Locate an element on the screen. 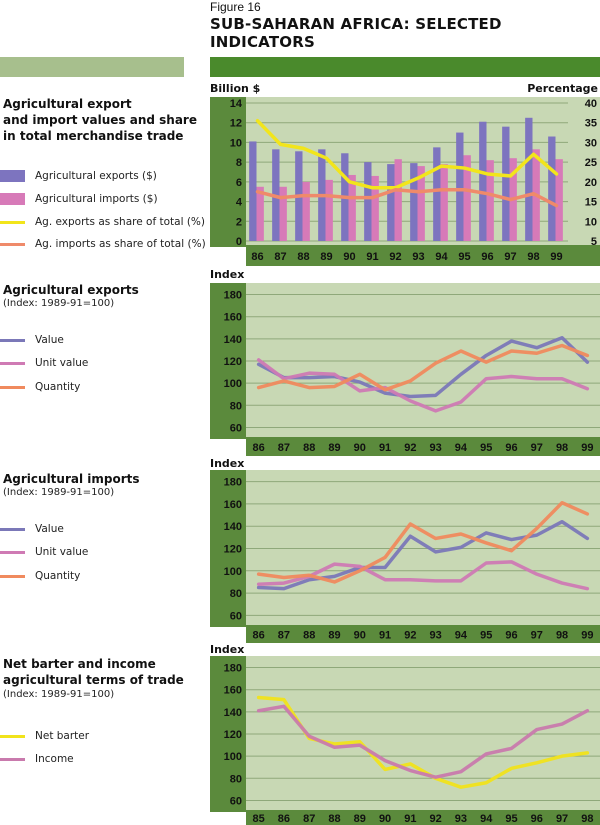  x-tick-label: 91 is located at coordinates (410, 819).